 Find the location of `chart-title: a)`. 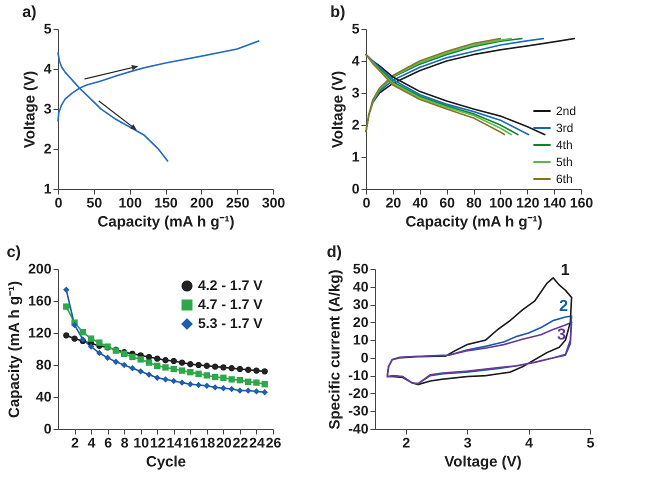

chart-title: a) is located at coordinates (29, 12).